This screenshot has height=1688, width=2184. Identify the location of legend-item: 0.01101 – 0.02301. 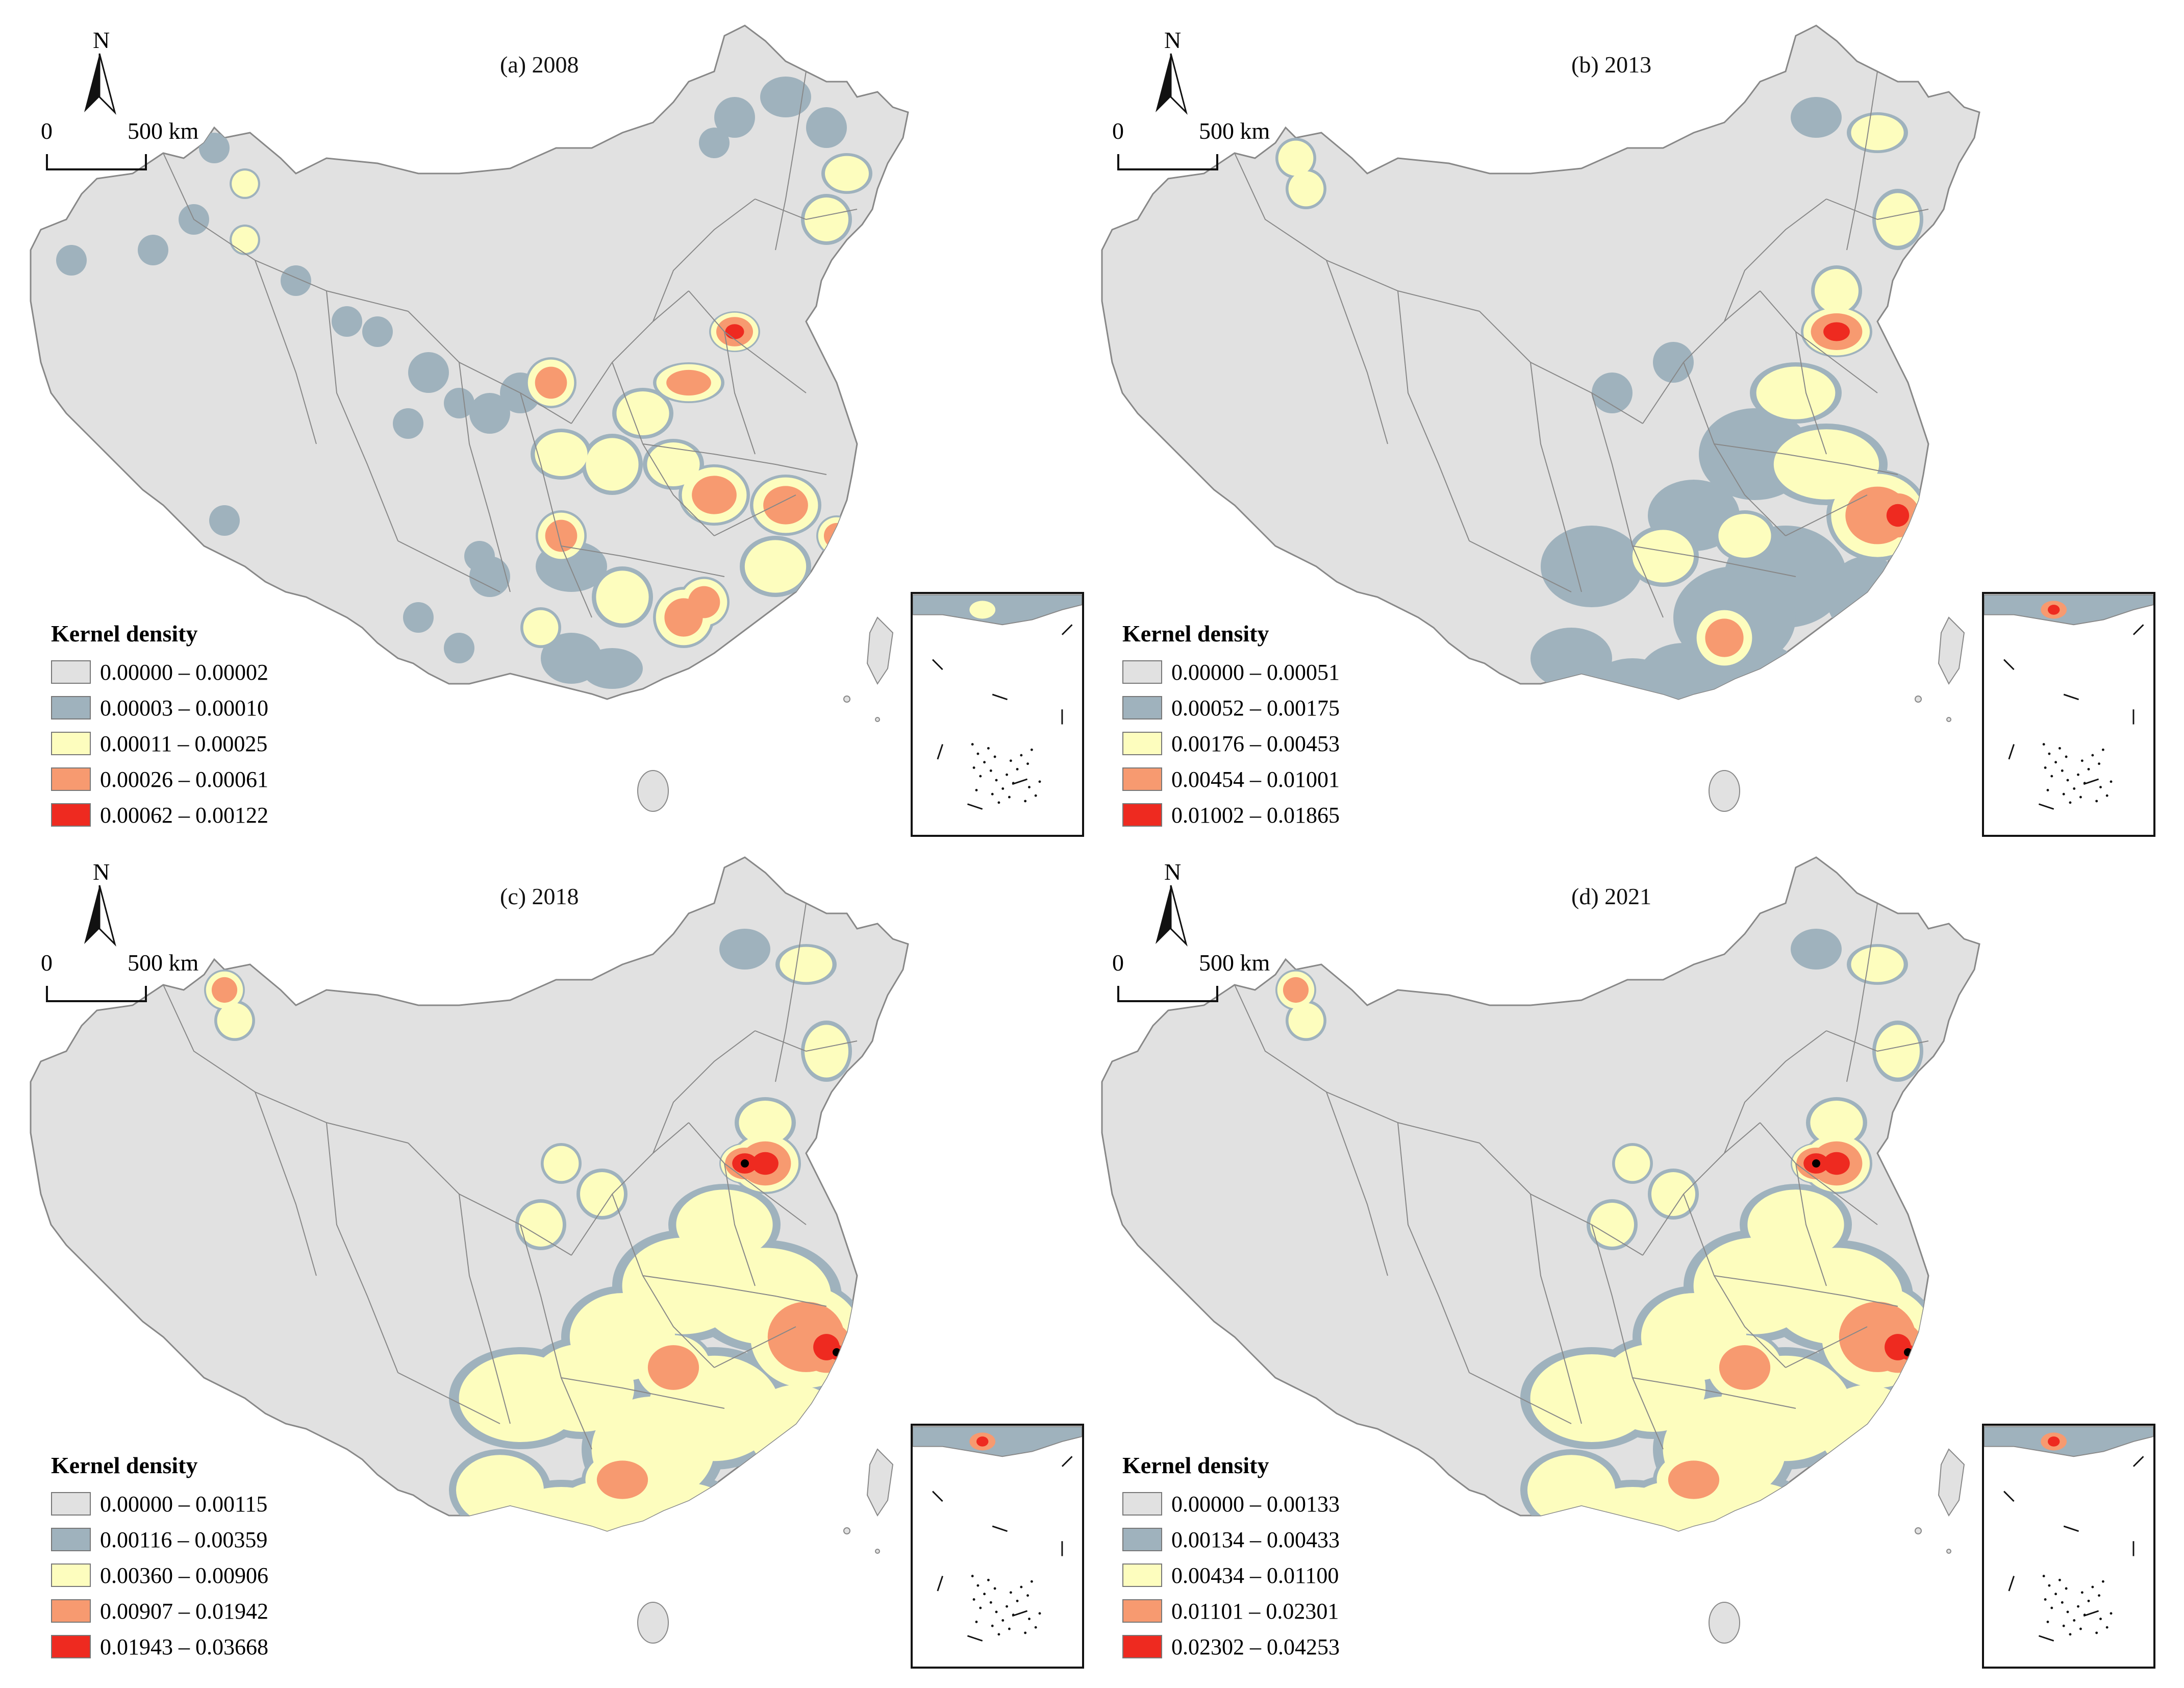
(1275, 1611).